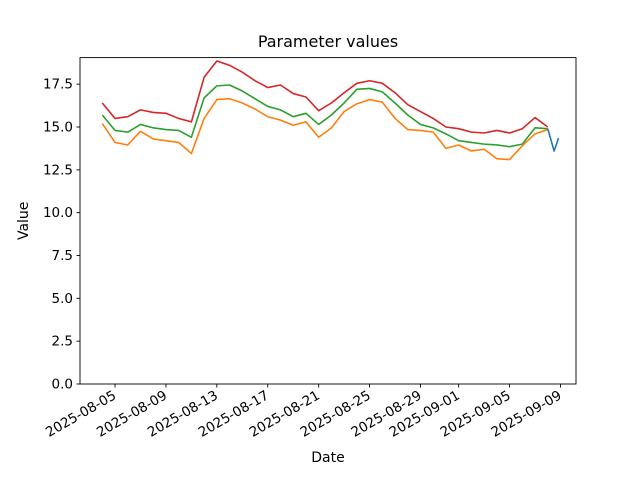  Describe the element at coordinates (62, 385) in the screenshot. I see `y-tick-label: 0.0` at that location.